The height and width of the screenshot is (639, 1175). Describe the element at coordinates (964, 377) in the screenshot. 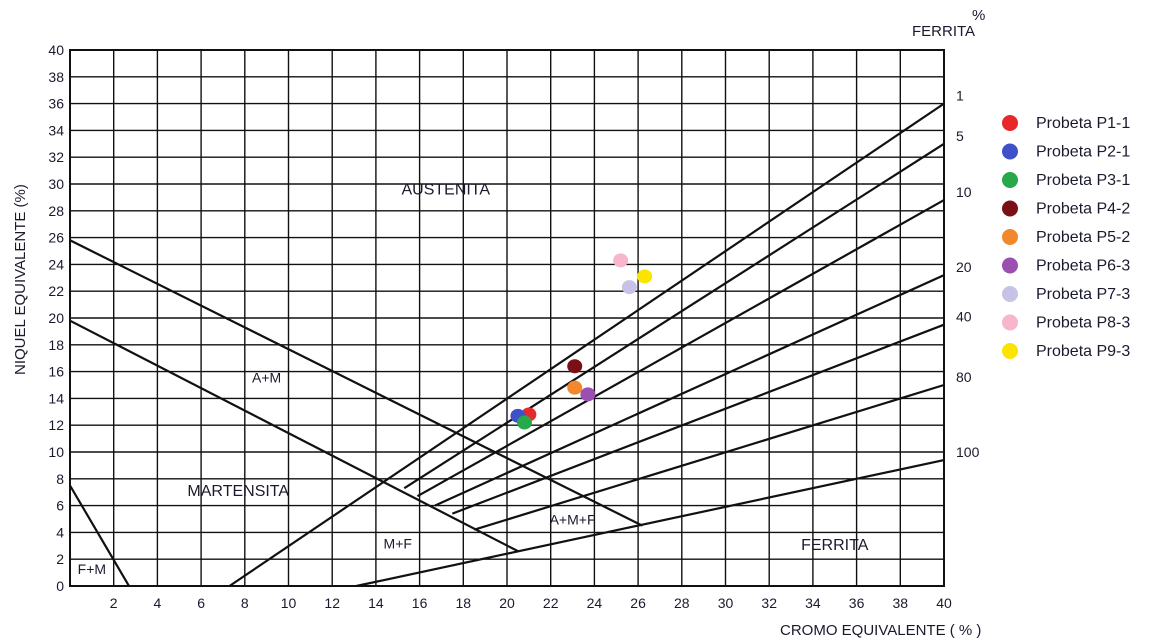

I see `ferrite-line-label: 80` at that location.